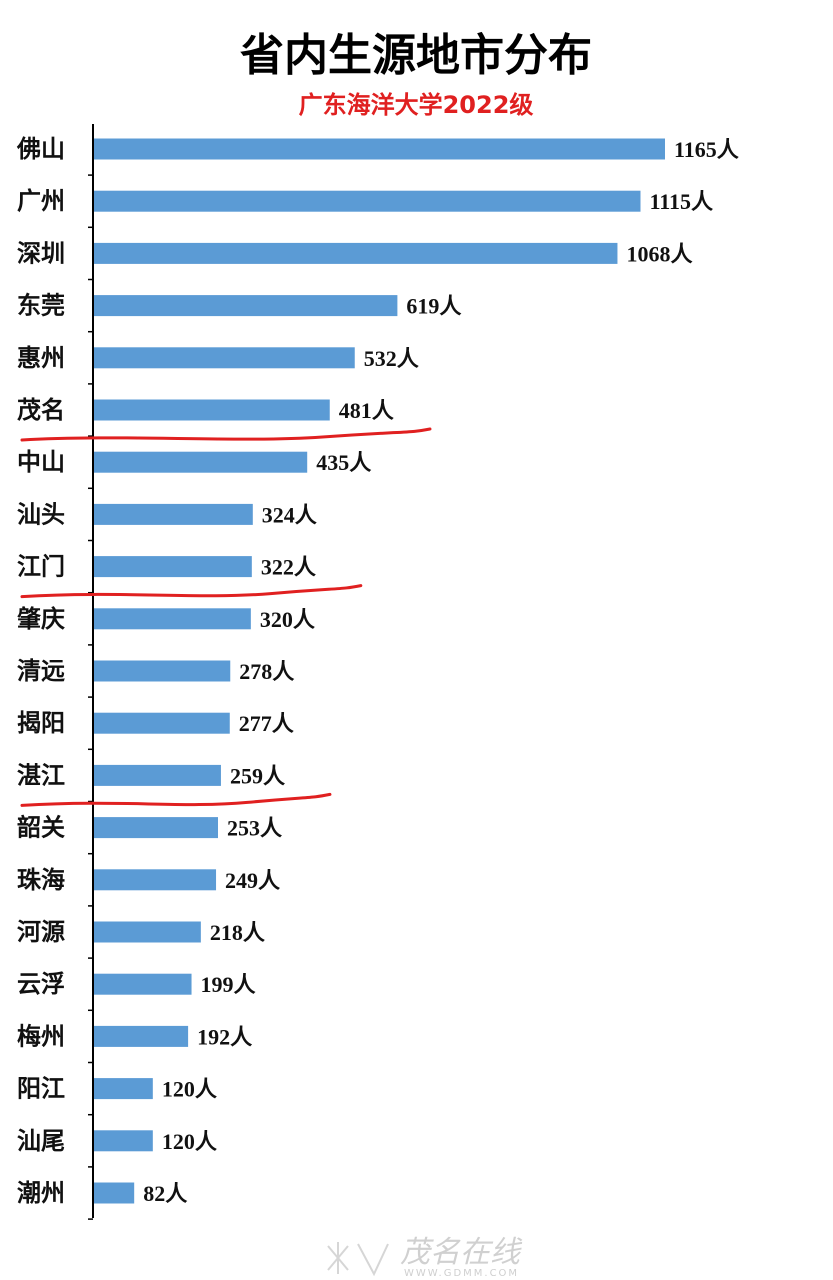 The height and width of the screenshot is (1280, 833). Describe the element at coordinates (41, 670) in the screenshot. I see `category-label: 清远` at that location.